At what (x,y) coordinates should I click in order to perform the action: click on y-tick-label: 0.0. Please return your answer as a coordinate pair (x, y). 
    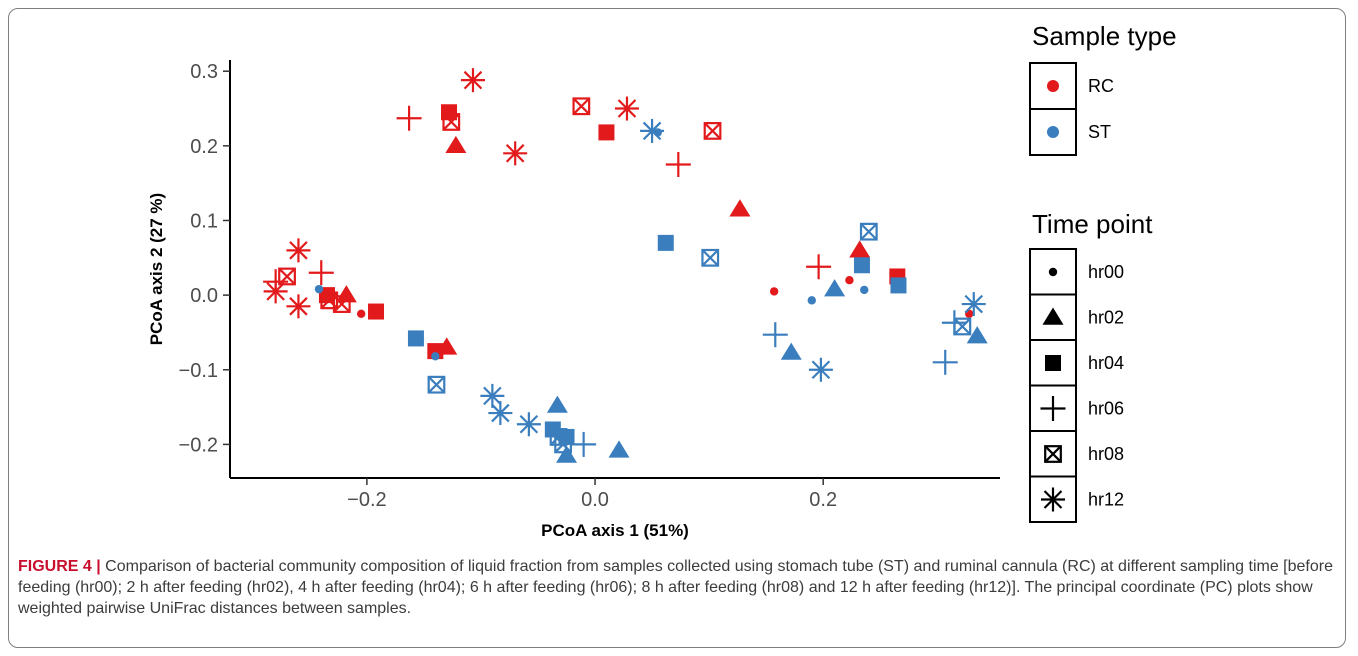
    Looking at the image, I should click on (204, 296).